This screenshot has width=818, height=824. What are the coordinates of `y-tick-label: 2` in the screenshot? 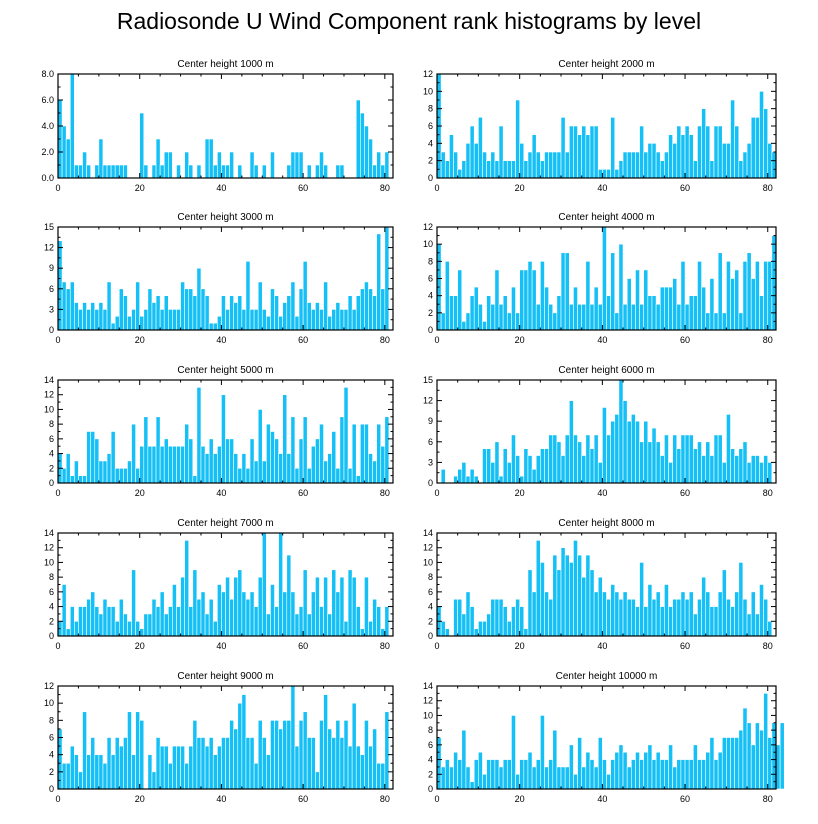 It's located at (430, 313).